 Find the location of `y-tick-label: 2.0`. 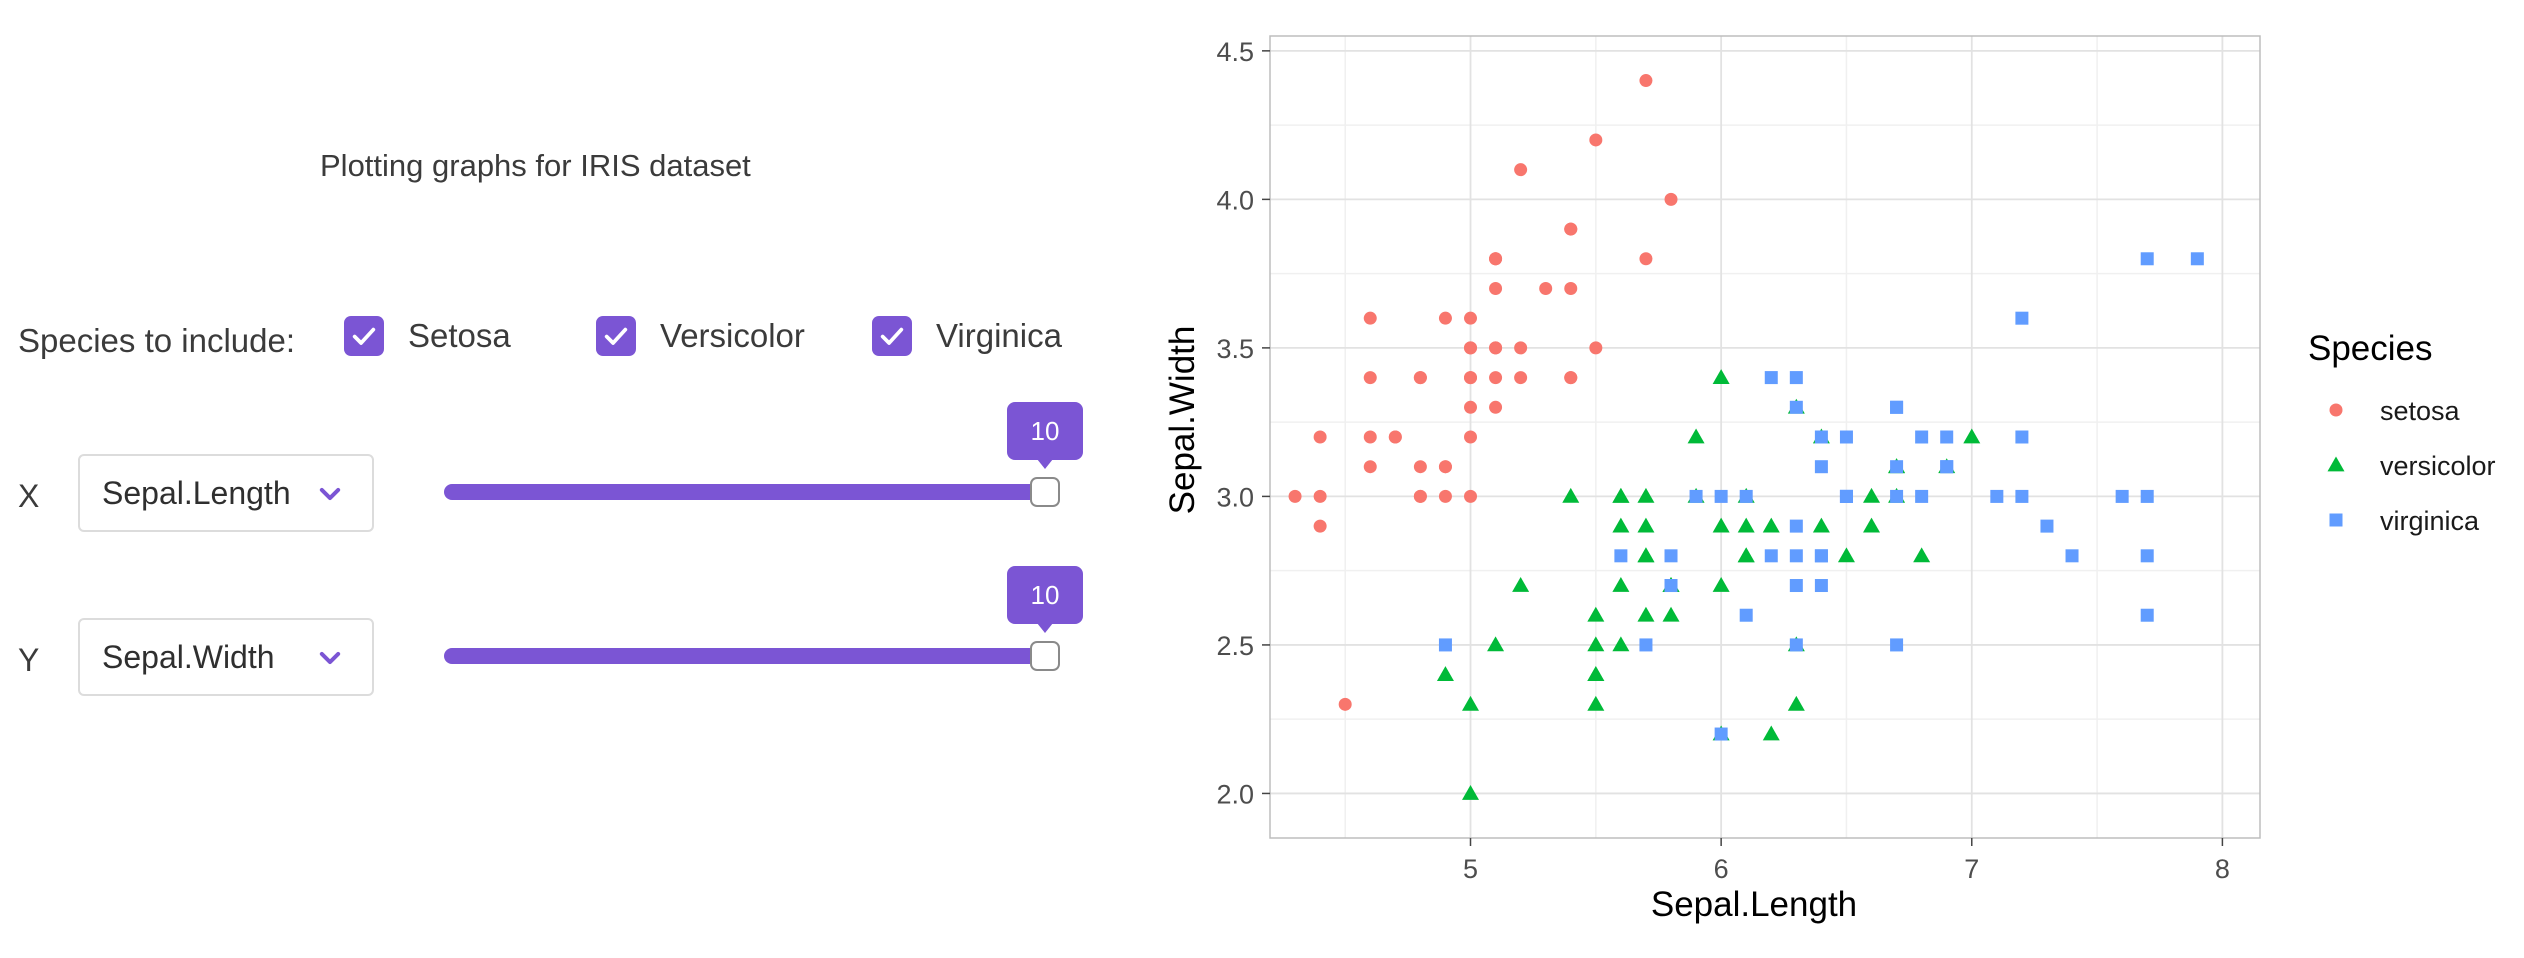

y-tick-label: 2.0 is located at coordinates (1235, 794).